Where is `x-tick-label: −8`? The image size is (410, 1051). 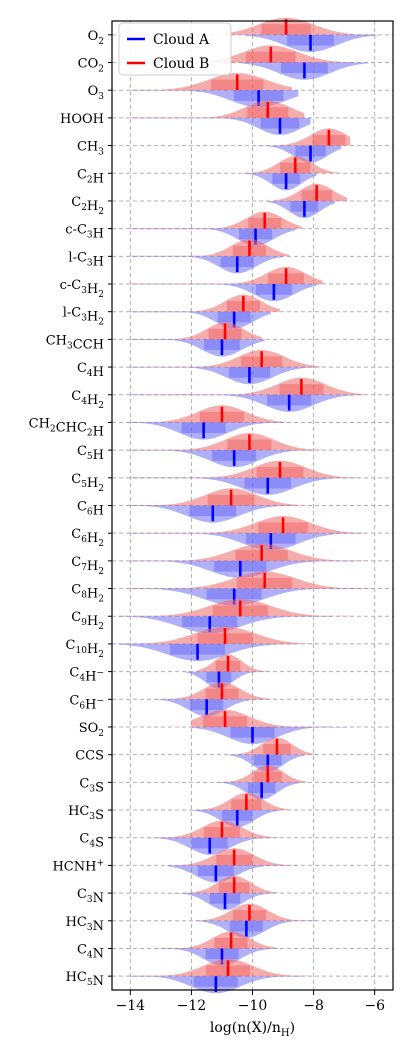
x-tick-label: −8 is located at coordinates (313, 1006).